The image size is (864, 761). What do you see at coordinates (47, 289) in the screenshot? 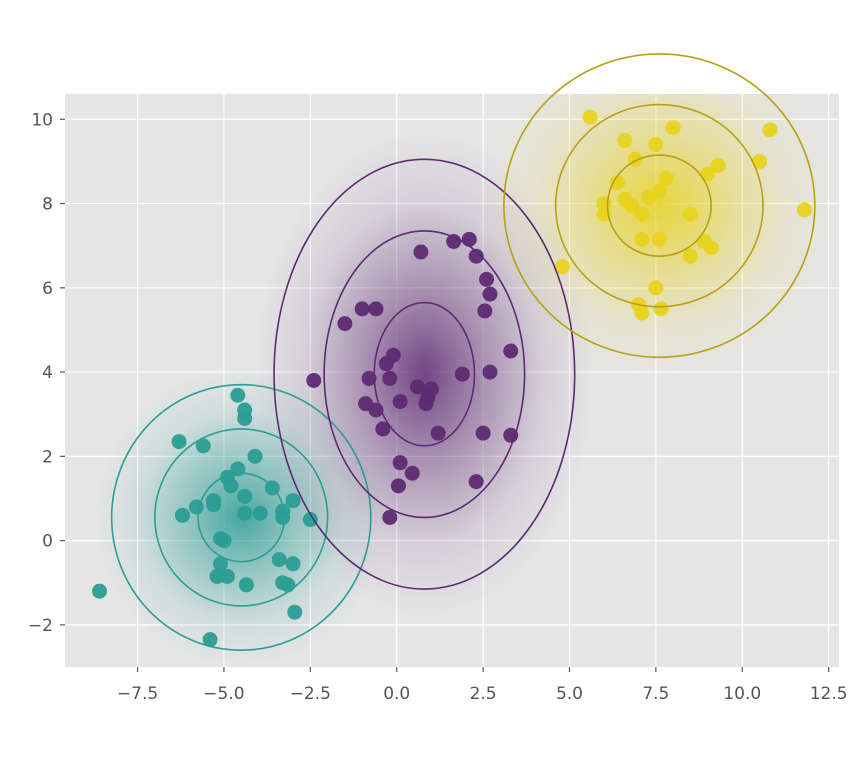
I see `y-tick-label: 6` at bounding box center [47, 289].